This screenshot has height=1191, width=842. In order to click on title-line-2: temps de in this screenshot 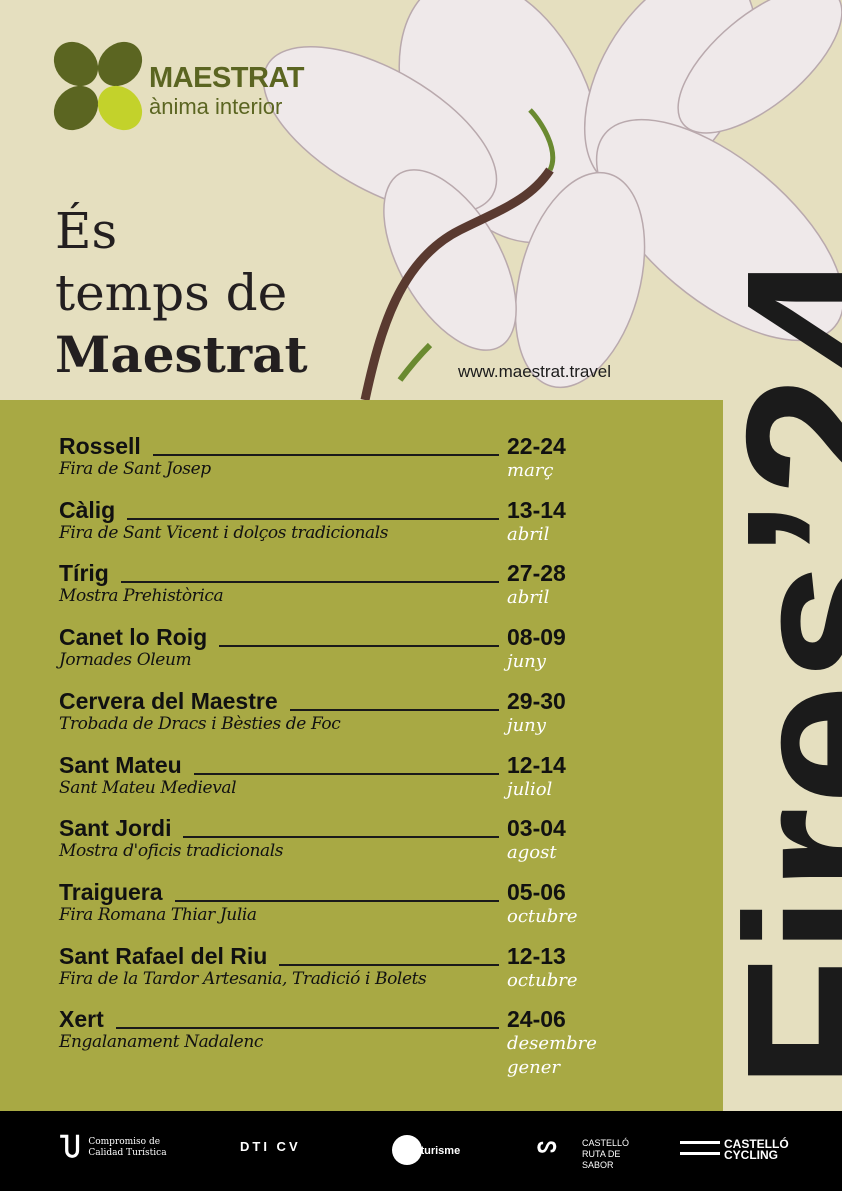, I will do `click(171, 293)`.